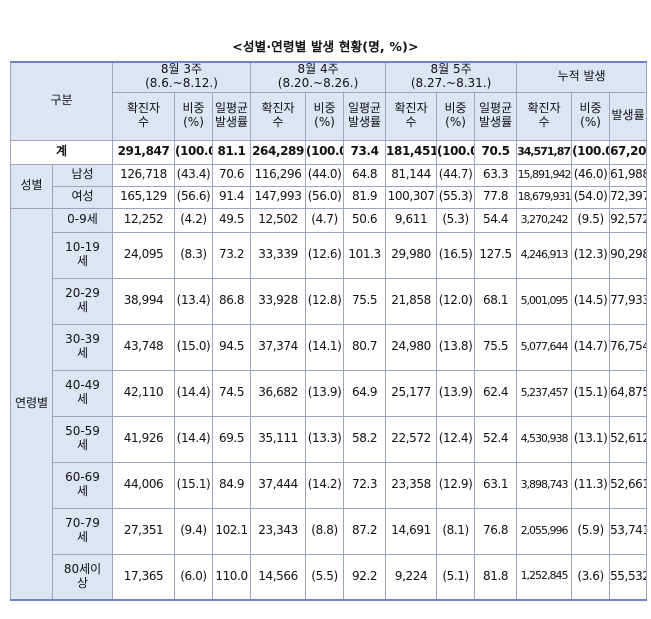  What do you see at coordinates (231, 175) in the screenshot?
I see `cell: 70.6` at bounding box center [231, 175].